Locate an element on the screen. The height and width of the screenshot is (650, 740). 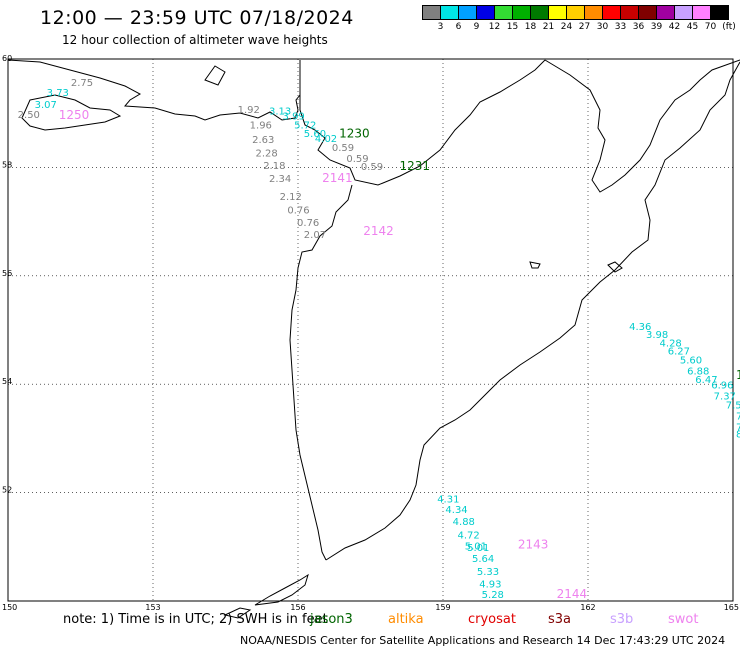
wave-height-label: 4.28 is located at coordinates (671, 343).